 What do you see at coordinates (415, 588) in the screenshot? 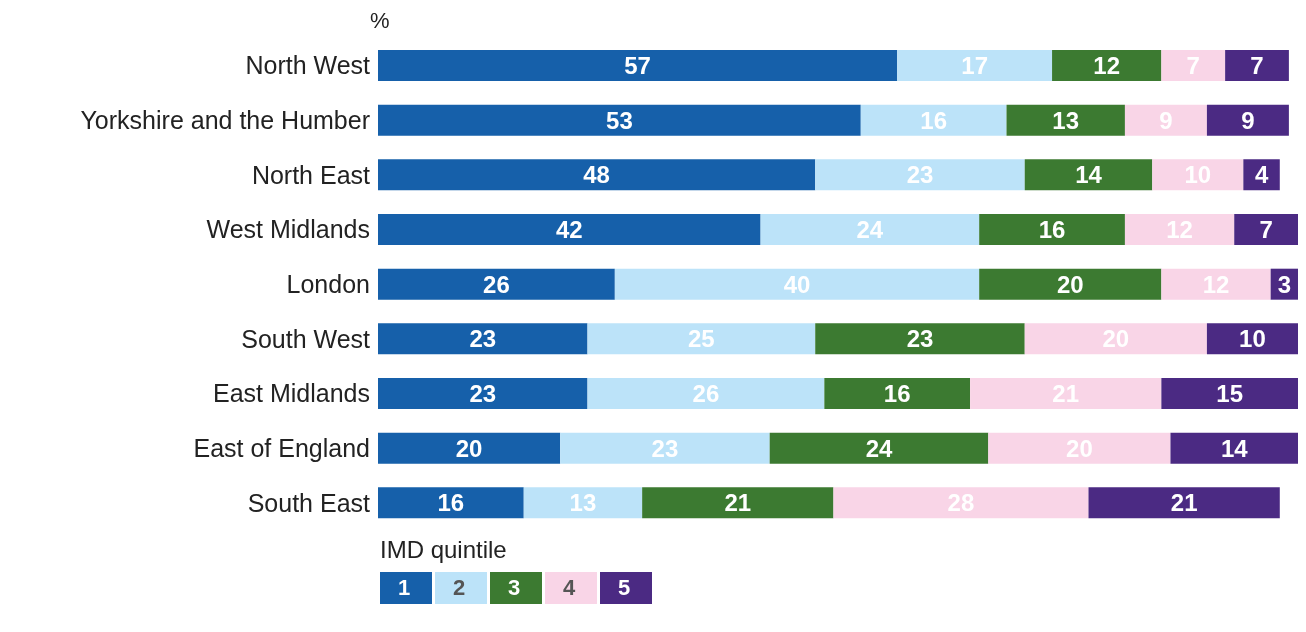
I see `legend-label: 1` at bounding box center [415, 588].